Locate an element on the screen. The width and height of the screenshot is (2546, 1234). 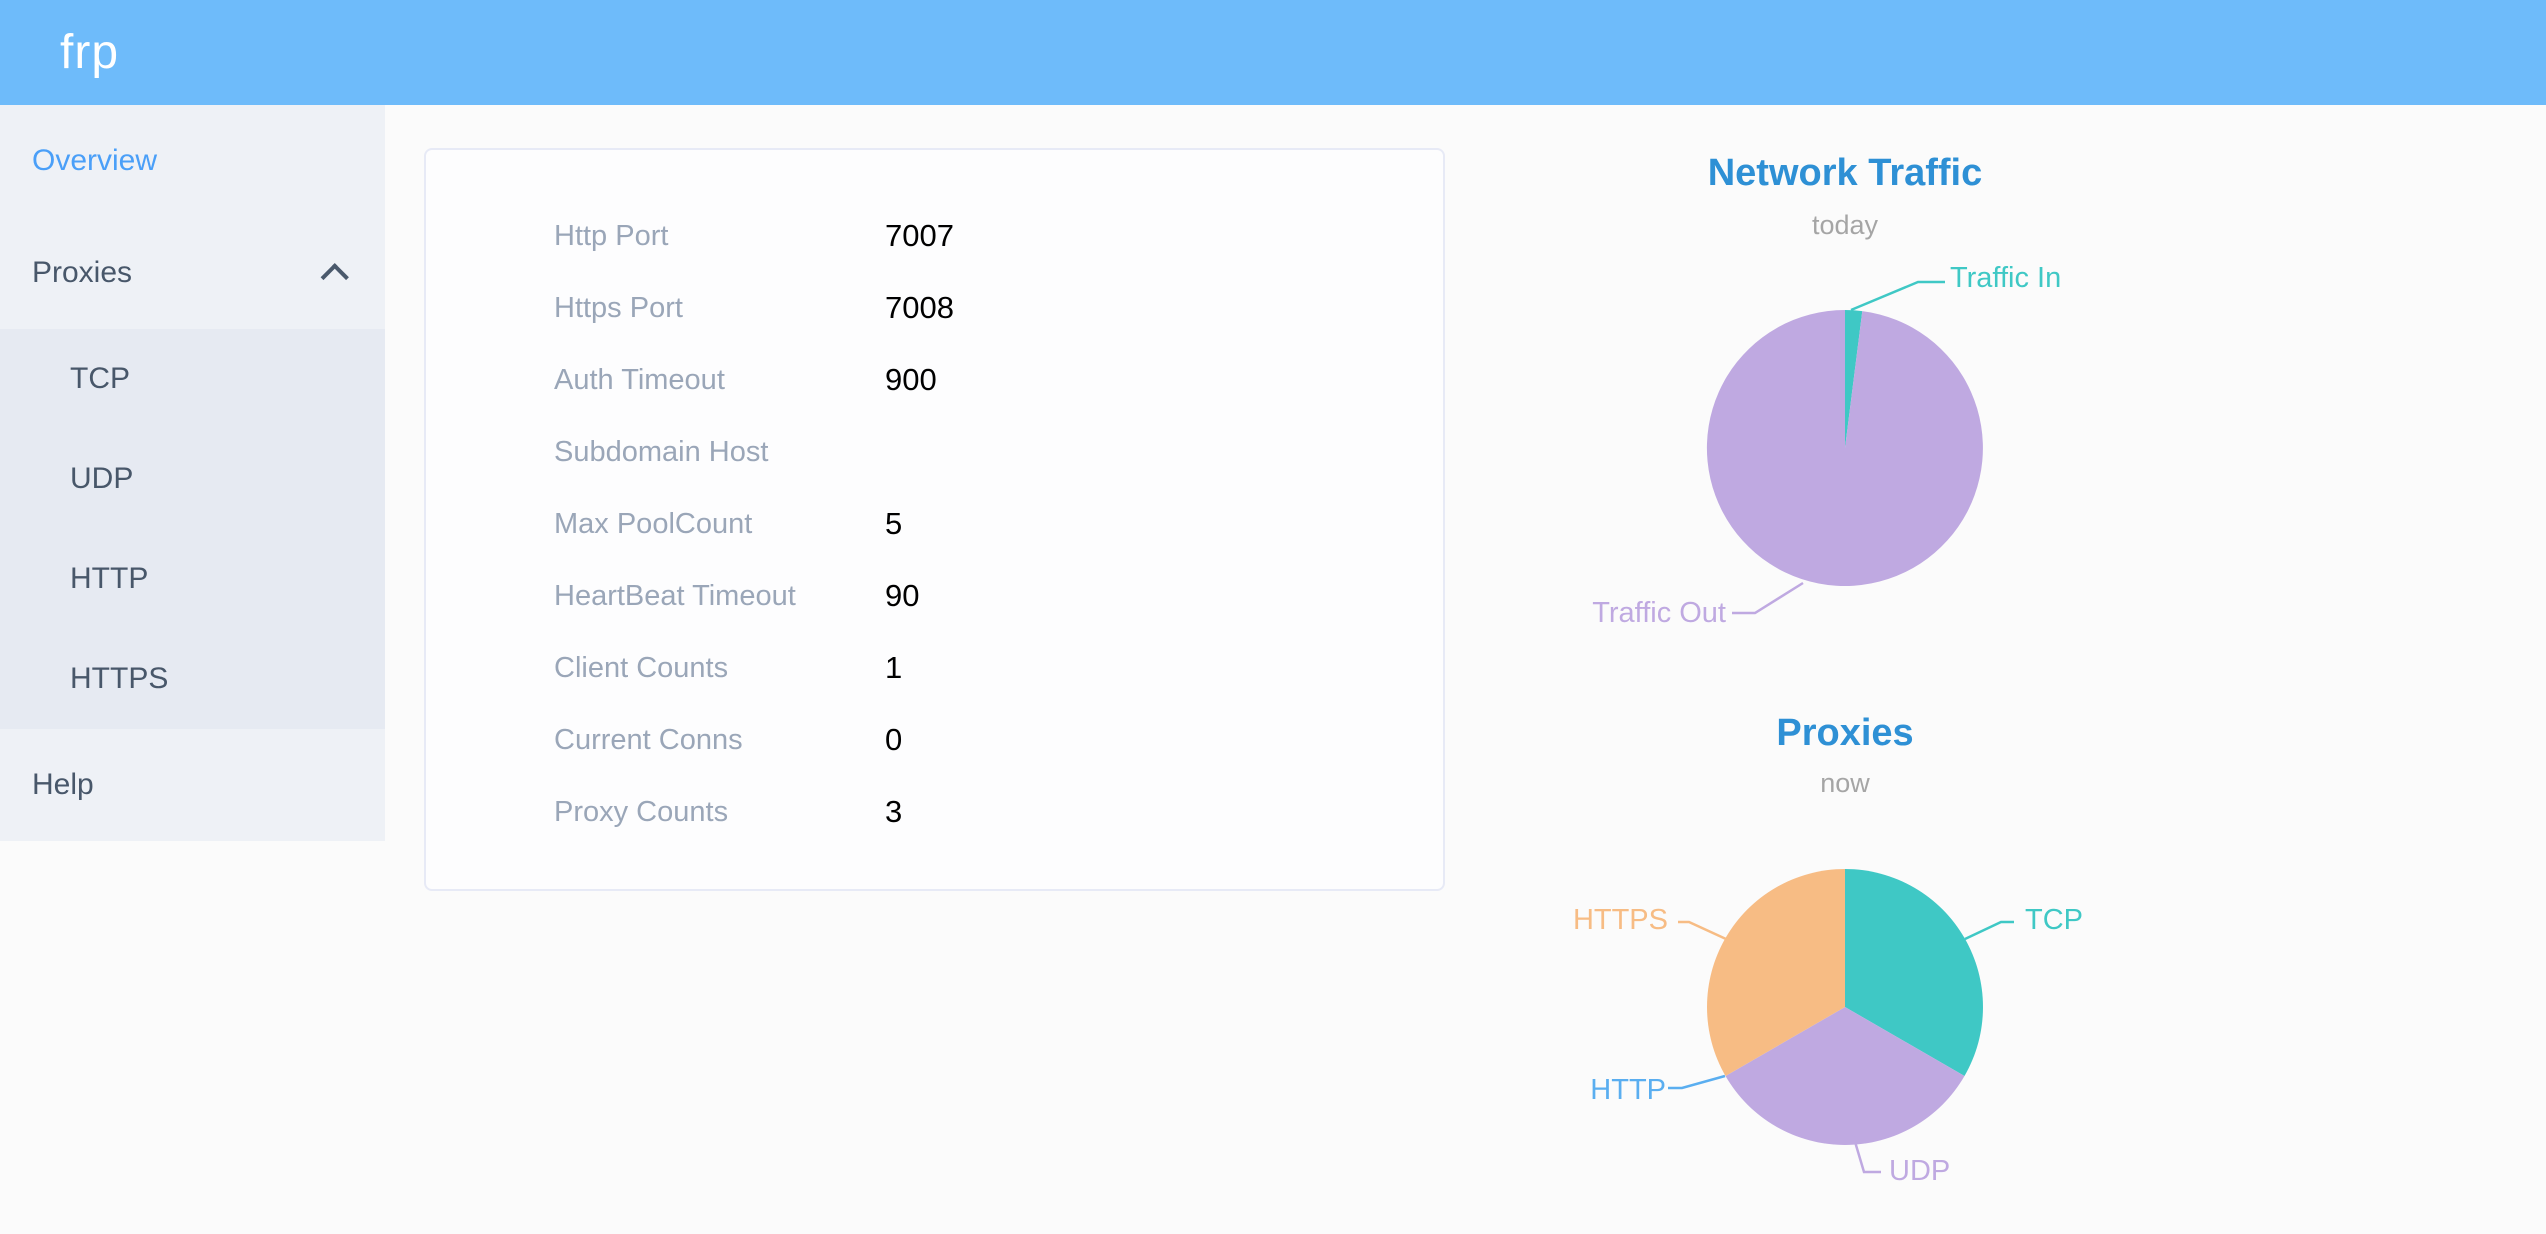
row-value: 5 is located at coordinates (894, 523).